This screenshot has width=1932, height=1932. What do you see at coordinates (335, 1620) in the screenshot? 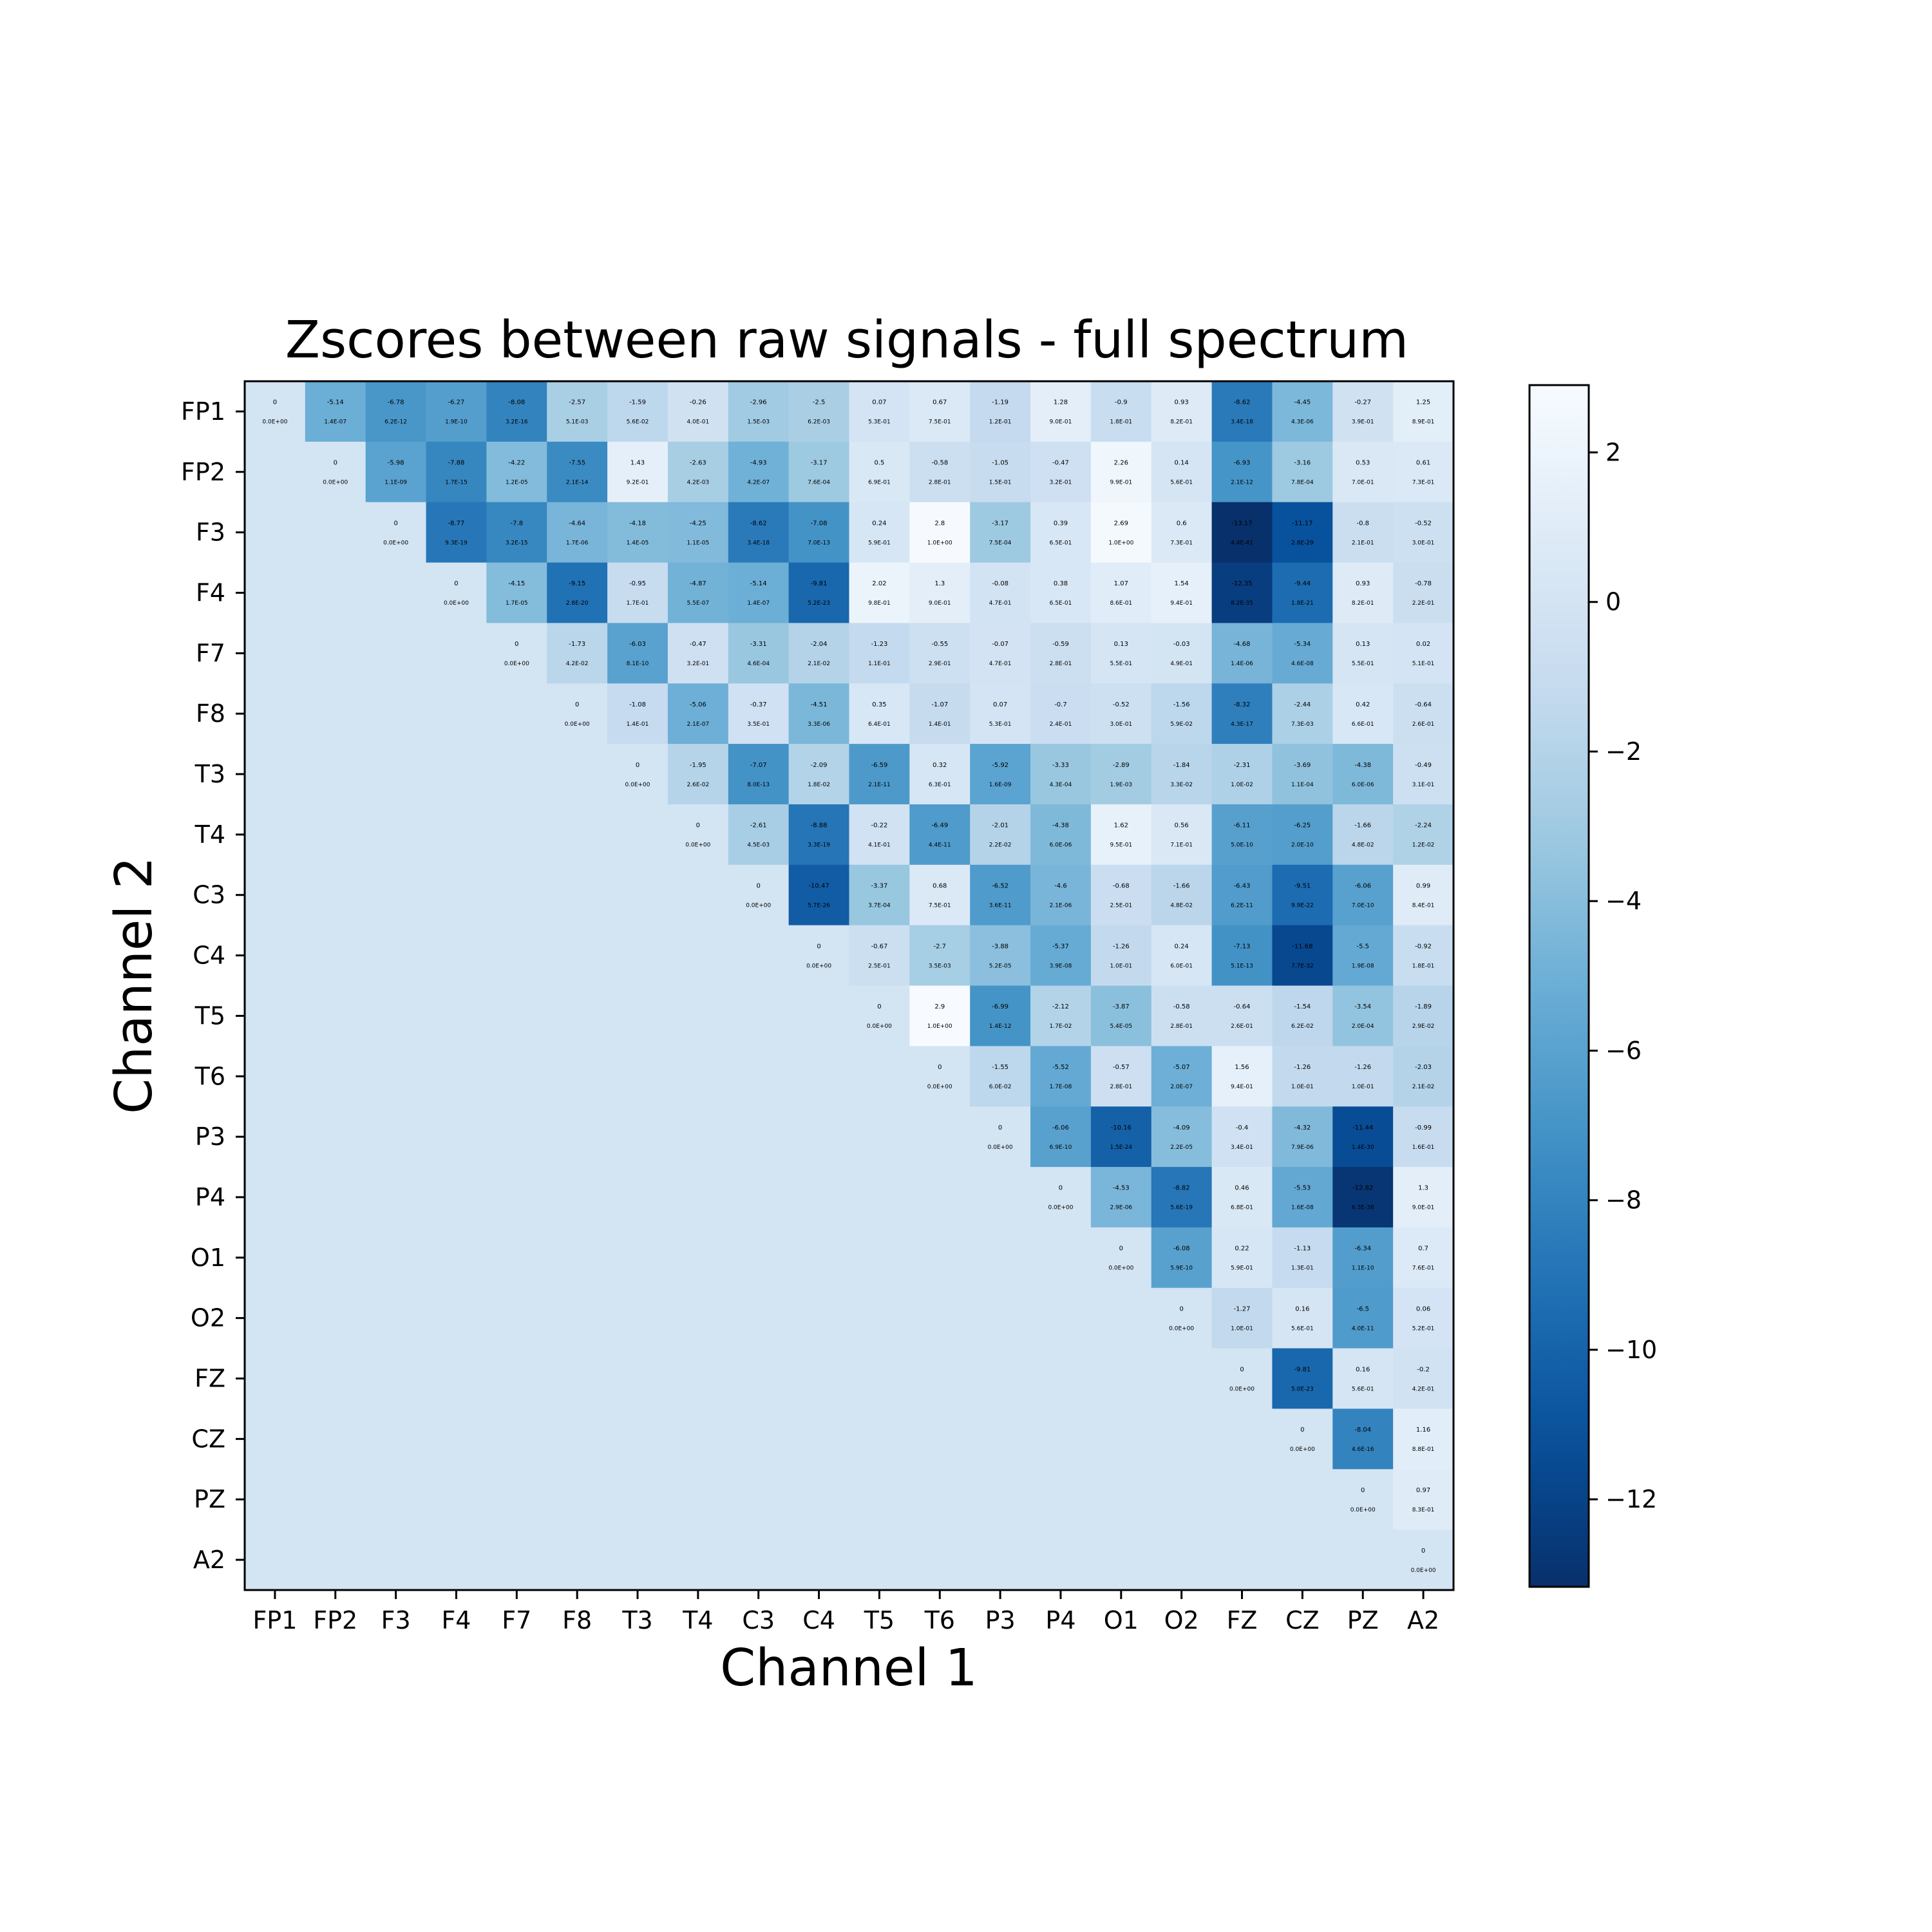
I see `x-tick-label: FP2` at bounding box center [335, 1620].